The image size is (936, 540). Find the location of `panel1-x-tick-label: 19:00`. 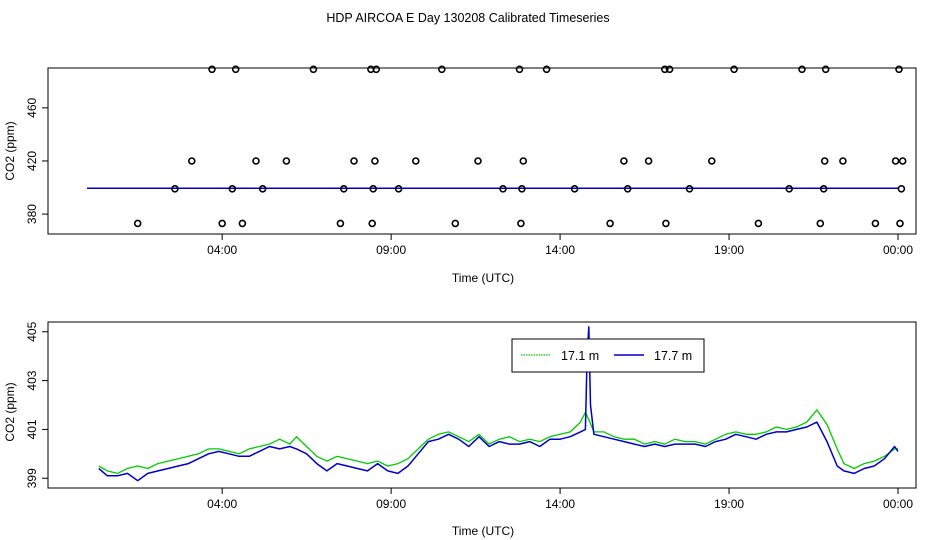

panel1-x-tick-label: 19:00 is located at coordinates (729, 250).